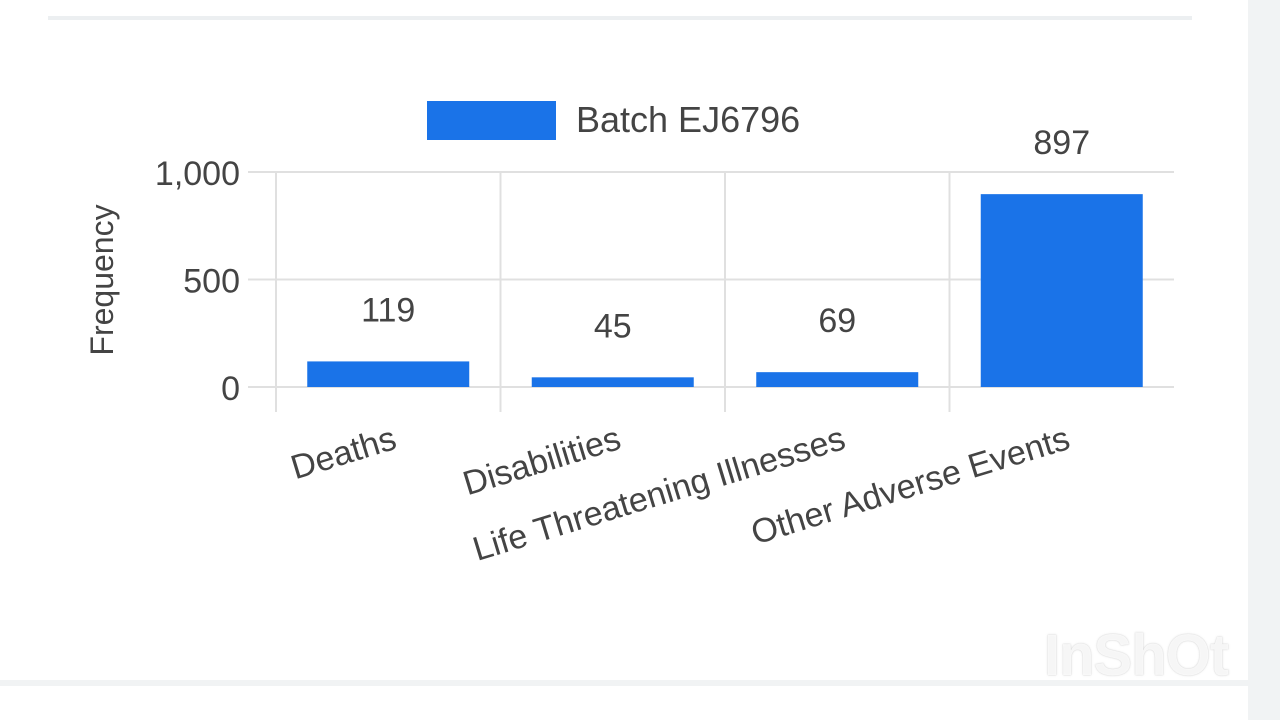  Describe the element at coordinates (542, 461) in the screenshot. I see `category-label: Disabilities` at that location.